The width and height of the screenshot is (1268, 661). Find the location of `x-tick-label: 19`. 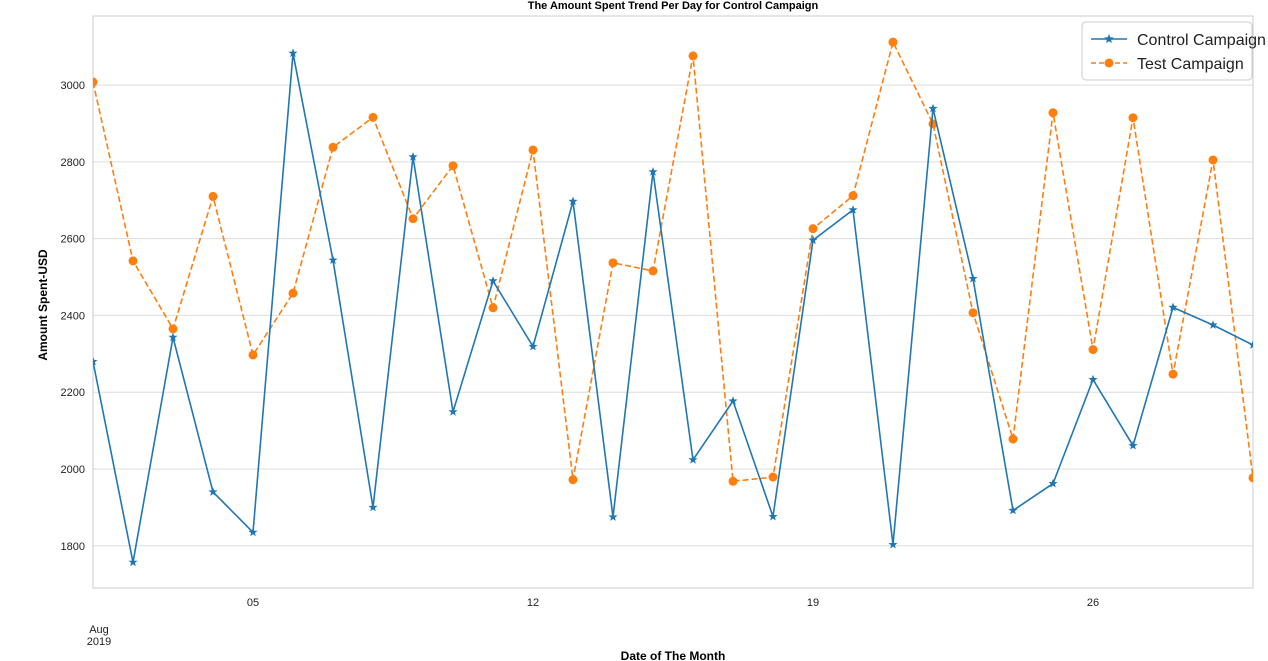

x-tick-label: 19 is located at coordinates (813, 603).